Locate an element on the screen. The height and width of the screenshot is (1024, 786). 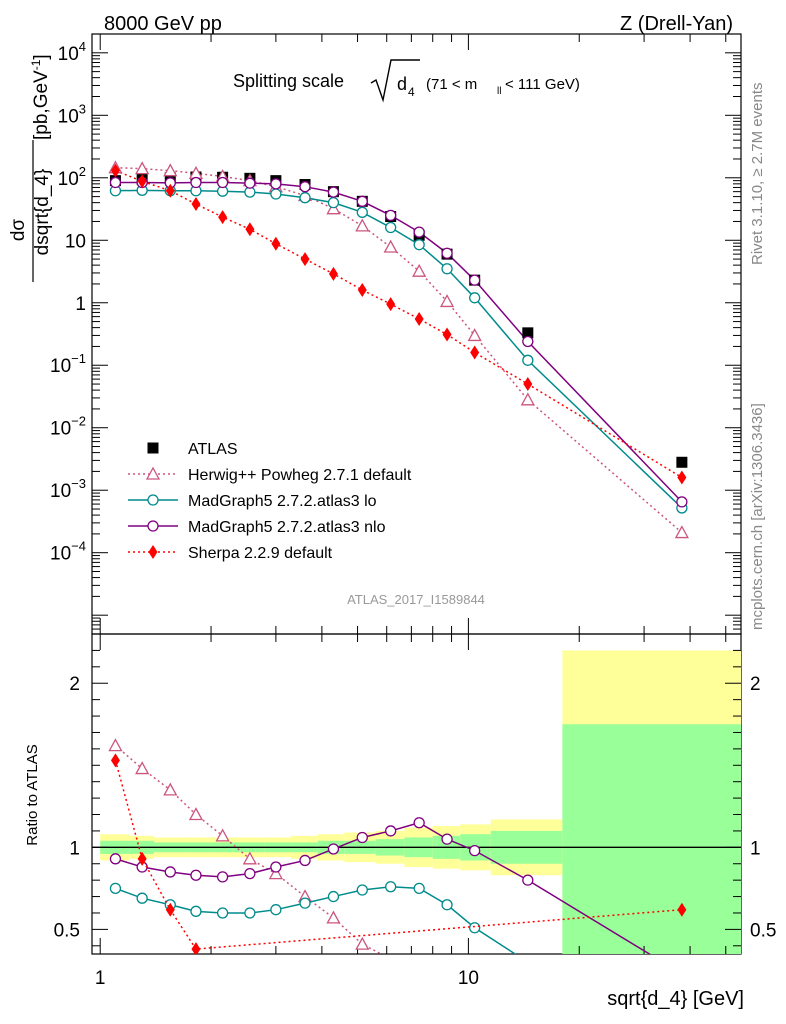
ratio-y-tick-label-right: 2 is located at coordinates (755, 684).